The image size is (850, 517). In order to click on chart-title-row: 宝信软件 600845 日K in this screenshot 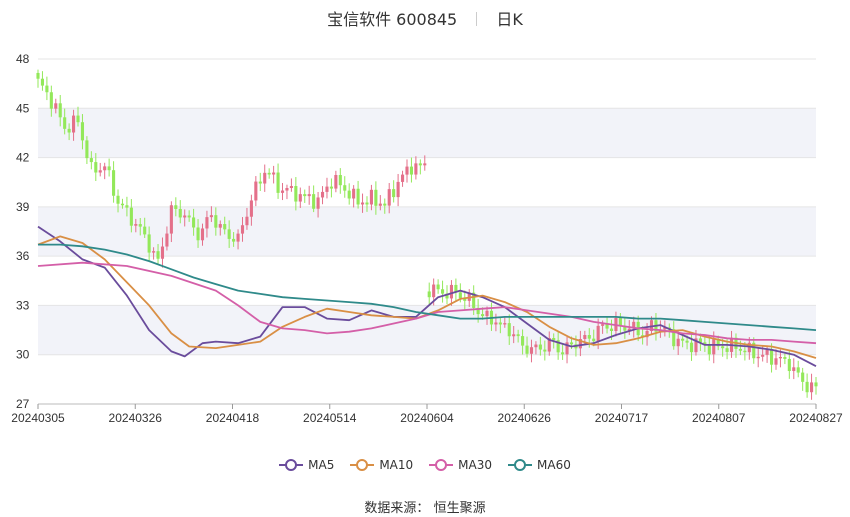, I will do `click(425, 17)`.